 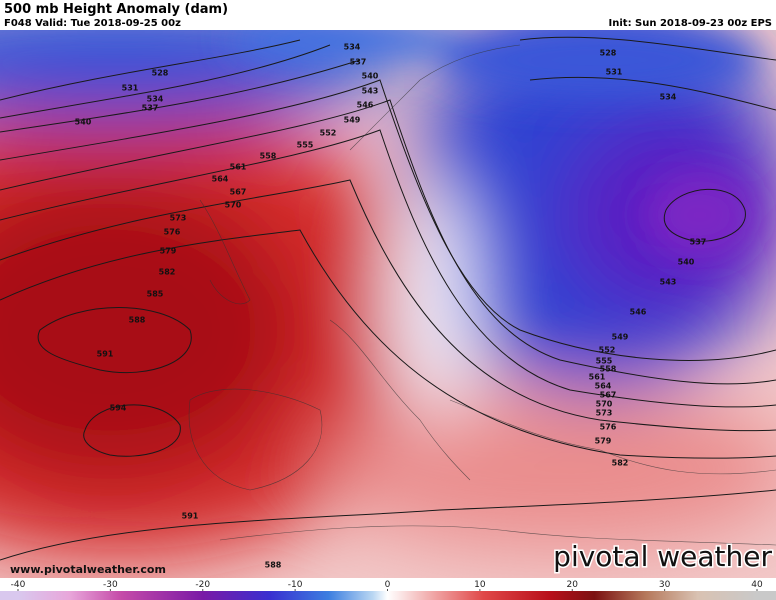 What do you see at coordinates (690, 23) in the screenshot?
I see `init-time: Init: Sun 2018-09-23 00z EPS` at bounding box center [690, 23].